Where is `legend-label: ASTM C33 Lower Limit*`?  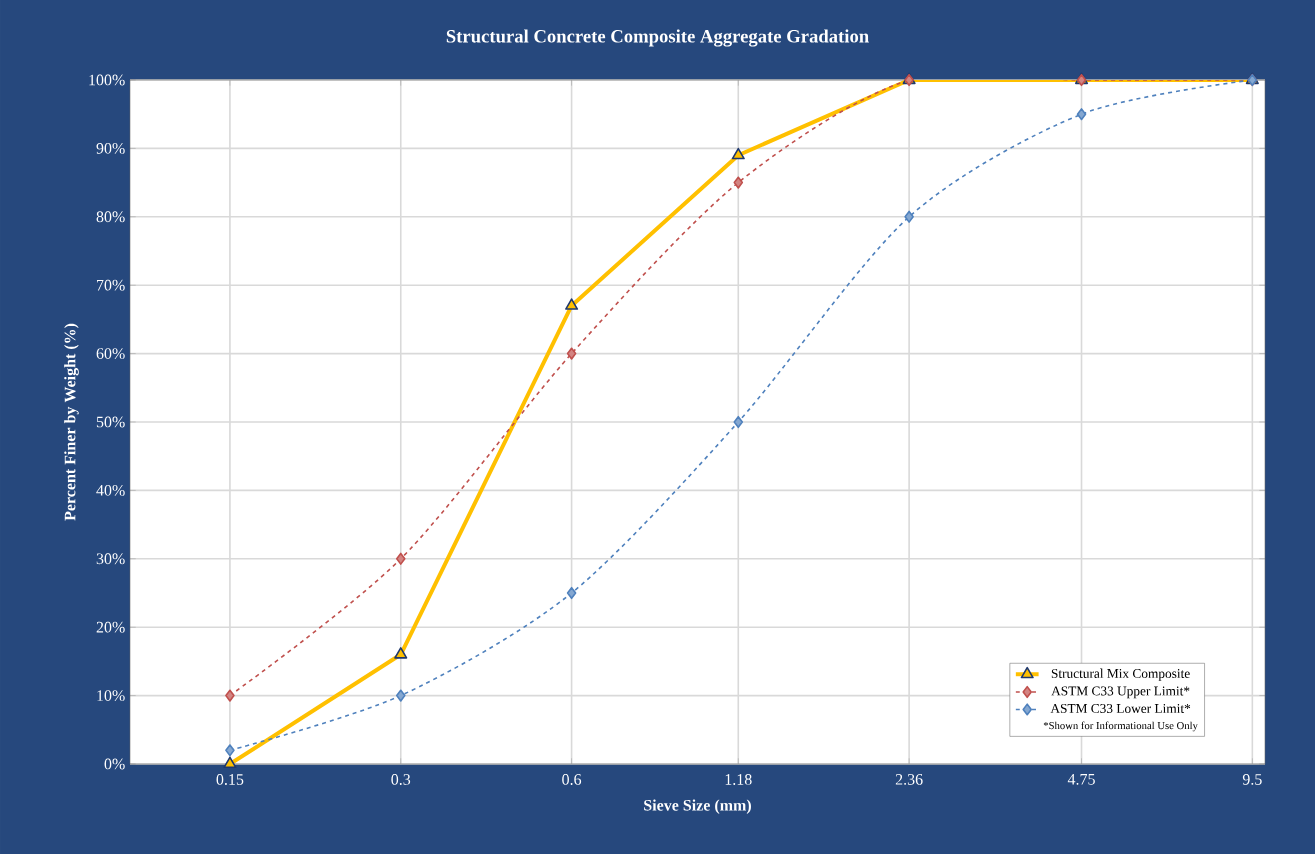 legend-label: ASTM C33 Lower Limit* is located at coordinates (1120, 708).